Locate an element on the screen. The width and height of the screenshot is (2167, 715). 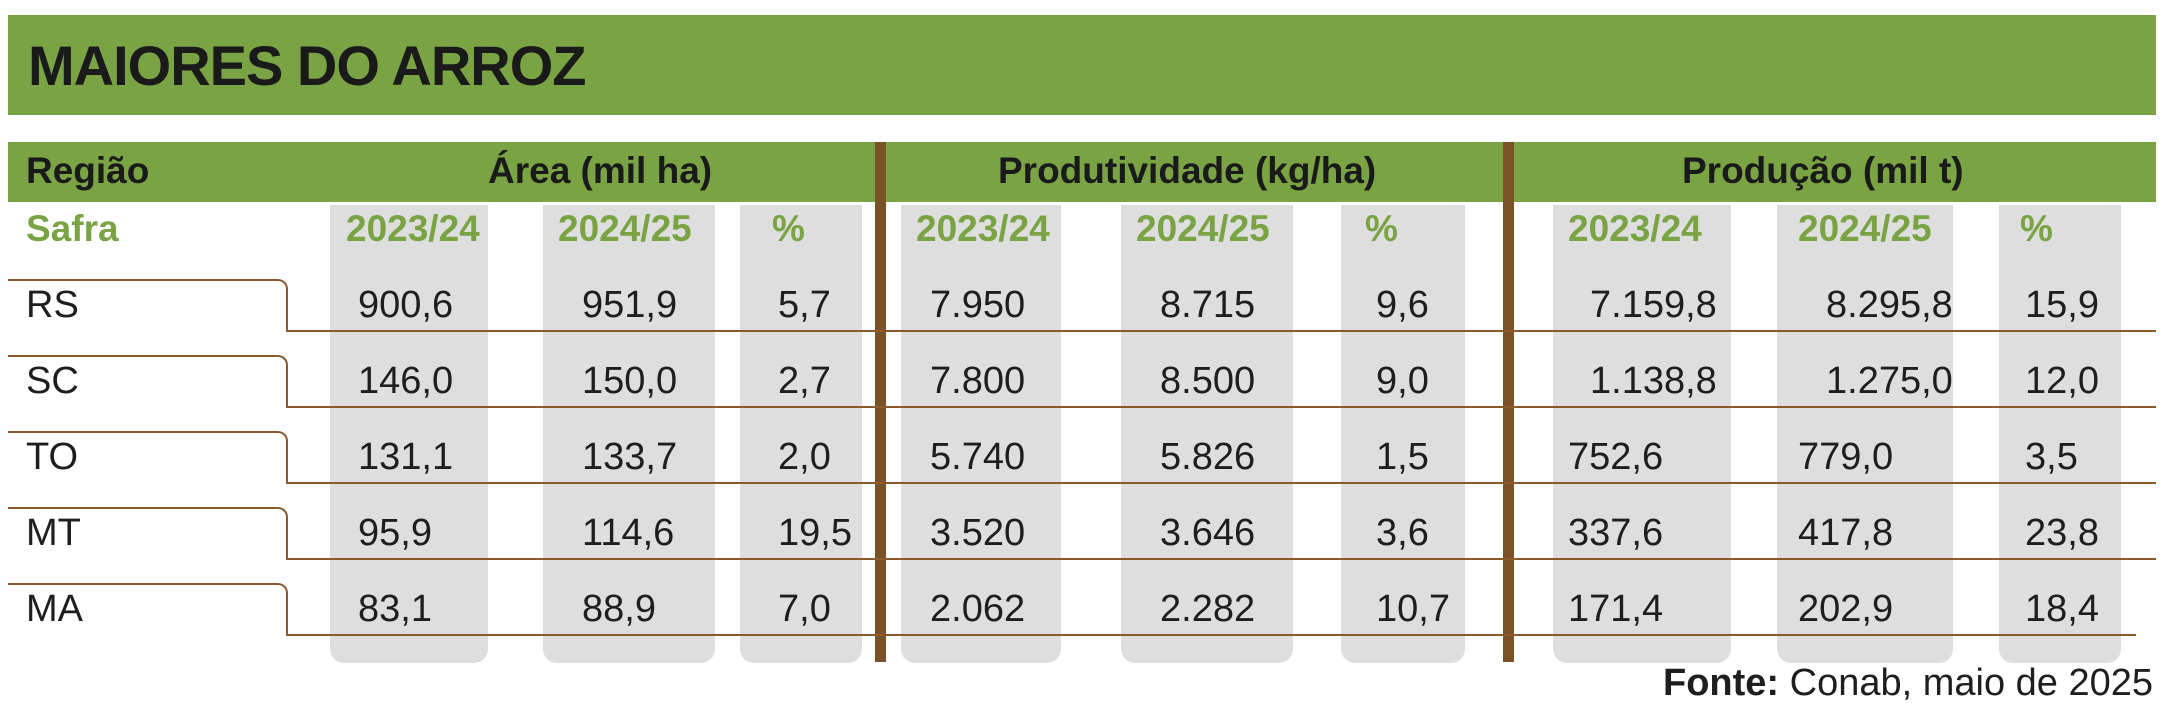
table-cell: 10,7 is located at coordinates (1413, 609).